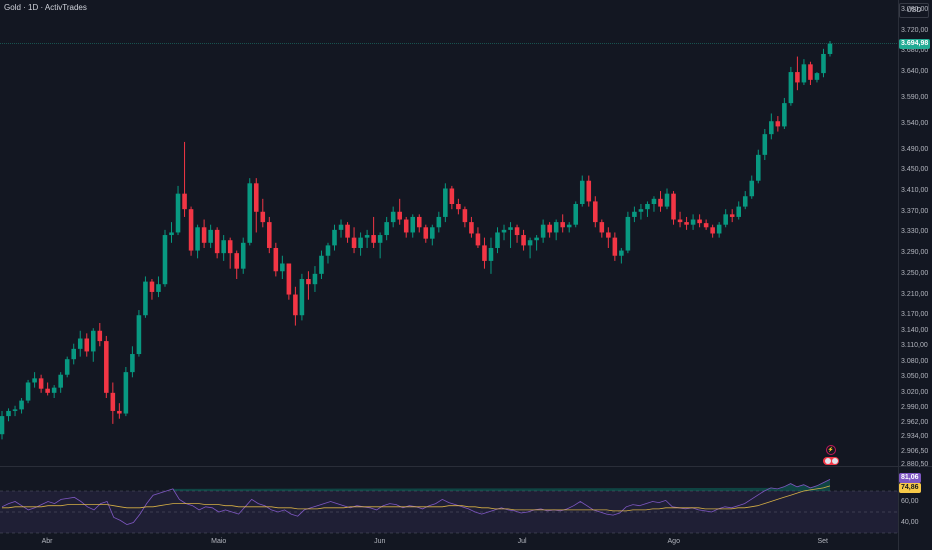  What do you see at coordinates (915, 377) in the screenshot?
I see `price-tick-label: 3.050,00` at bounding box center [915, 377].